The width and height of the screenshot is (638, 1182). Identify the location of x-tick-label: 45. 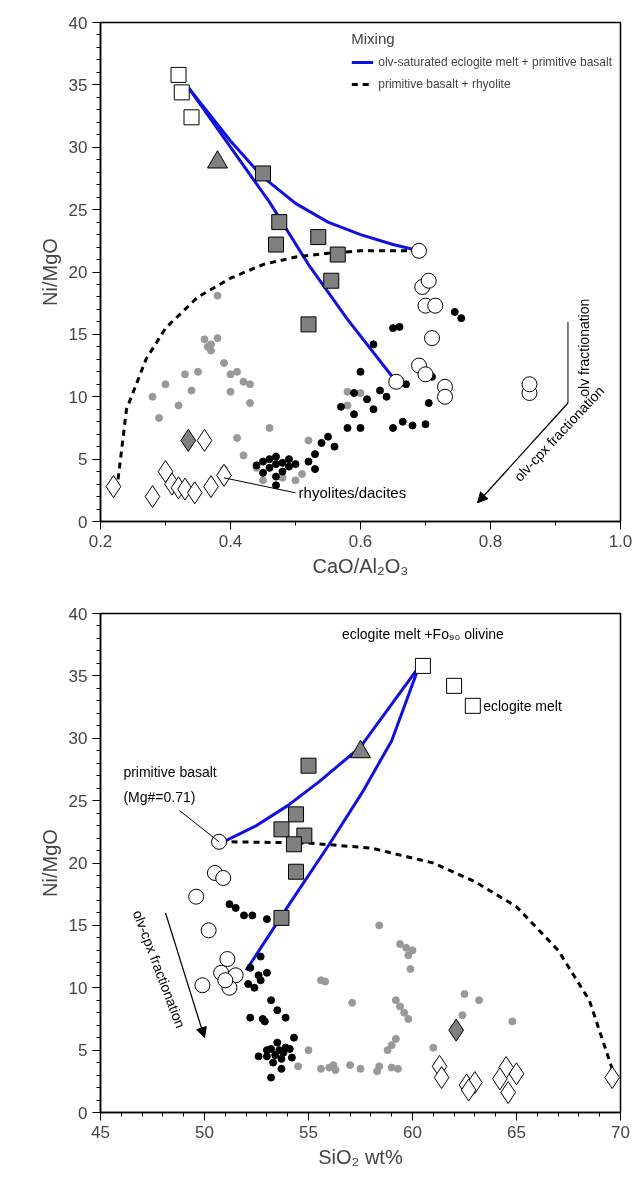
(100, 1132).